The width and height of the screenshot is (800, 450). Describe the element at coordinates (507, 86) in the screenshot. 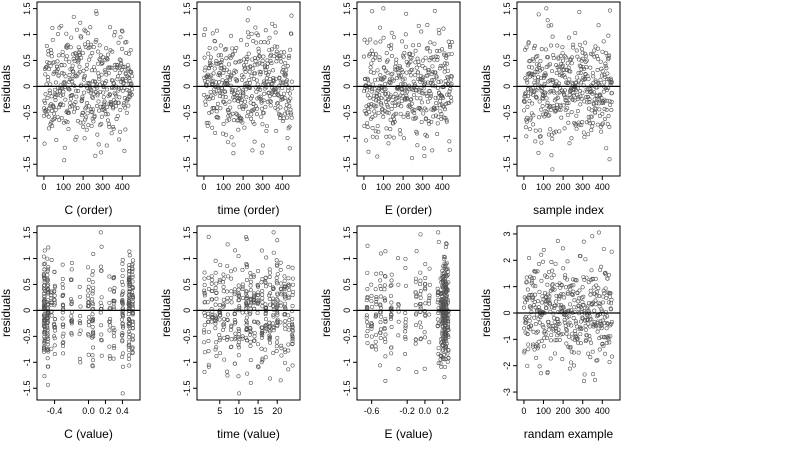

I see `y-tick-label: 0` at that location.